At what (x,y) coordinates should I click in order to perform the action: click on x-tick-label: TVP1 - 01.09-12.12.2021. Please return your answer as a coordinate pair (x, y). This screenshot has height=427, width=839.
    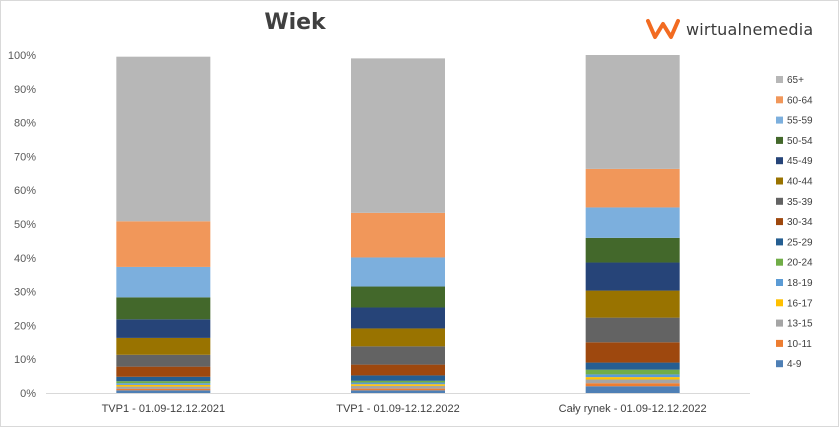
    Looking at the image, I should click on (164, 409).